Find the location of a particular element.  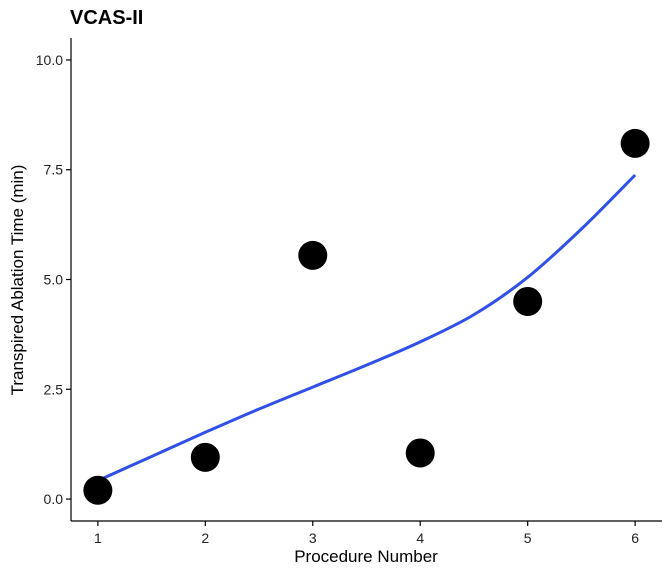

y-axis-label: Transpired Ablation Time (min) is located at coordinates (17, 280).